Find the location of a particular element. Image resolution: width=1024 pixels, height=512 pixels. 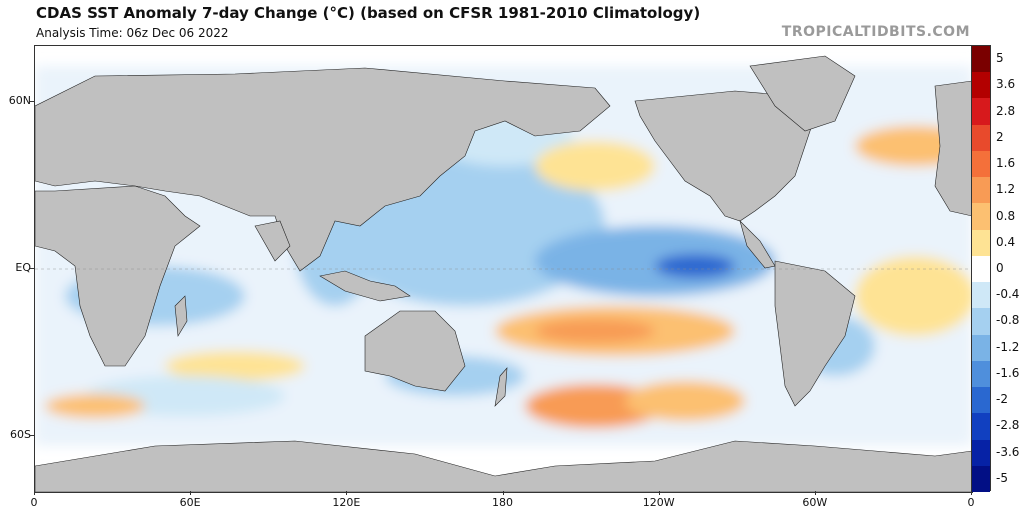

site-brand: TROPICALTIDBITS.COM is located at coordinates (875, 32).